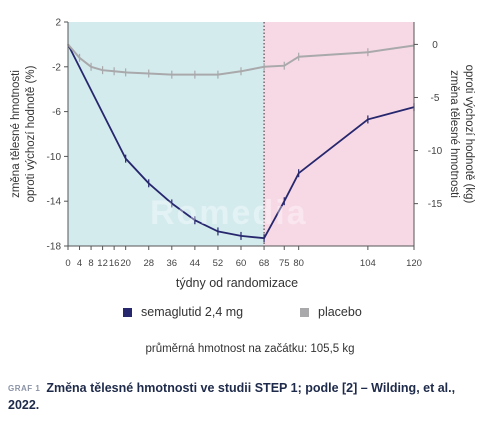 This screenshot has height=431, width=500. I want to click on right-axis-label-line2: oproti výchozí hodnotě (kg), so click(469, 134).